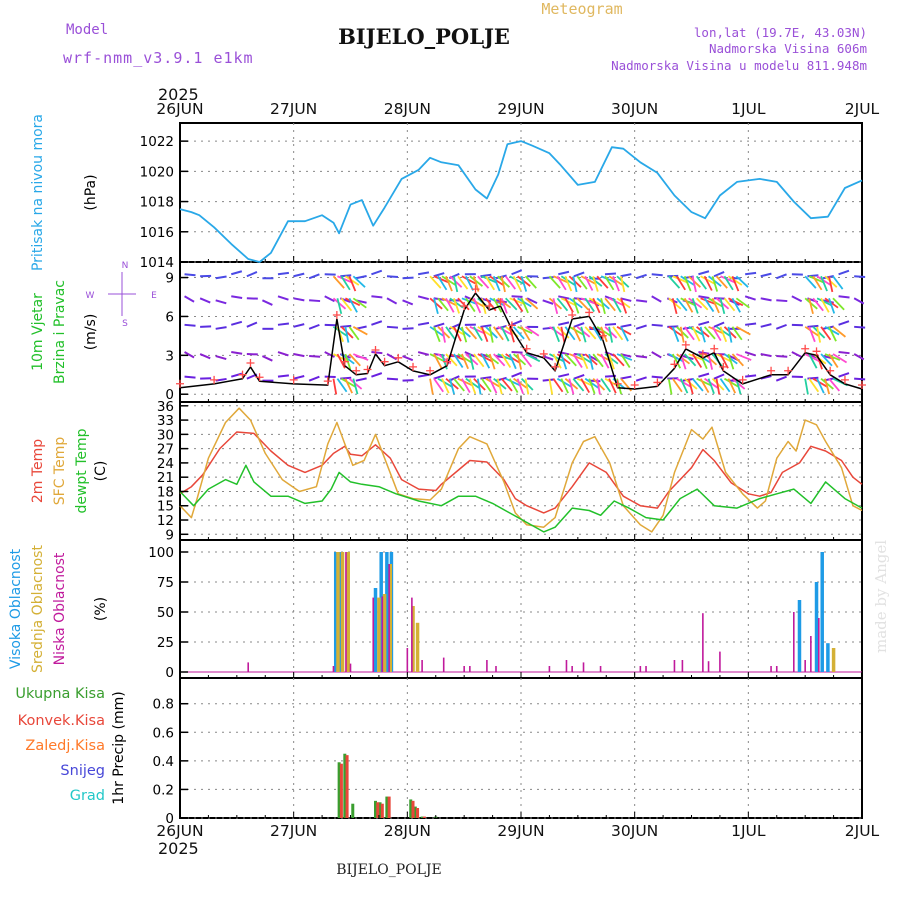 This screenshot has width=900, height=900. Describe the element at coordinates (38, 471) in the screenshot. I see `ylabel-temperature: 2m Temp` at that location.